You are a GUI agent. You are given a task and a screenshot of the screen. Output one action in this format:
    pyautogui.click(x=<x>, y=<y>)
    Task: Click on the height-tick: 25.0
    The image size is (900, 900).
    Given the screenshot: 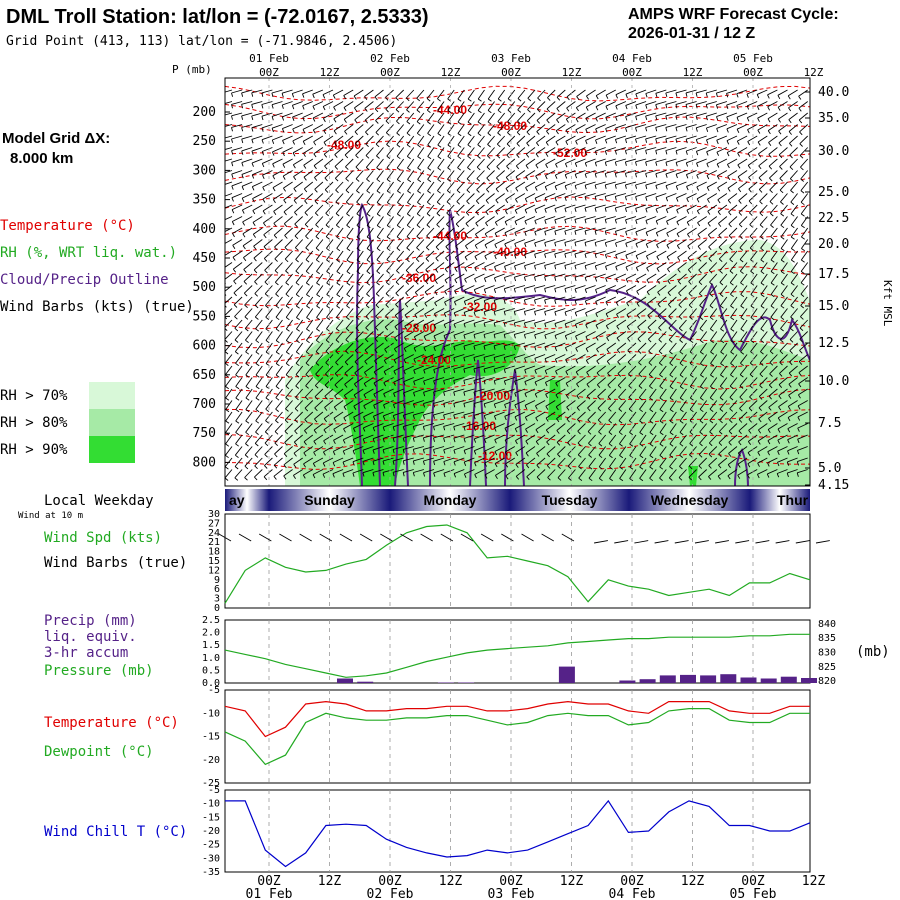 What is the action you would take?
    pyautogui.click(x=833, y=192)
    